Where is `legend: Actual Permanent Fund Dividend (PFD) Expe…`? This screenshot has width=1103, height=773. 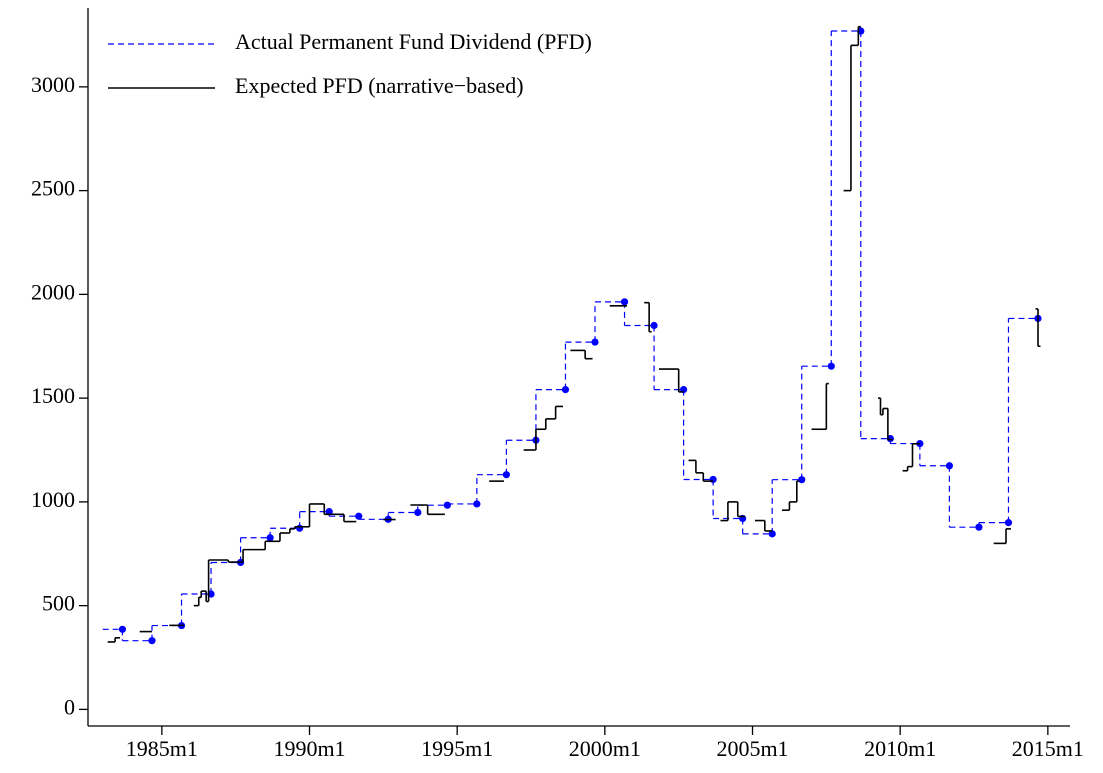
legend: Actual Permanent Fund Dividend (PFD) Expe… is located at coordinates (350, 63).